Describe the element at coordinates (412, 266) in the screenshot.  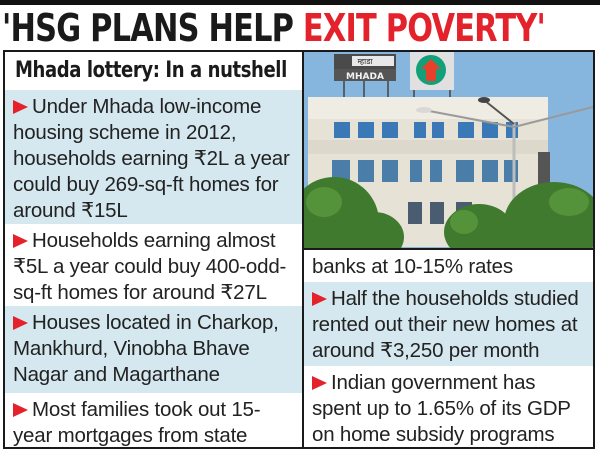
I see `bullet-text: banks at 10-15% rates` at that location.